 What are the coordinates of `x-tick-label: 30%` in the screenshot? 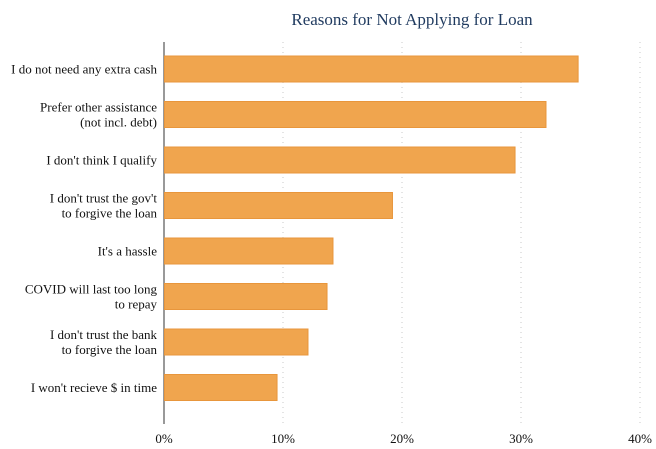 It's located at (521, 438).